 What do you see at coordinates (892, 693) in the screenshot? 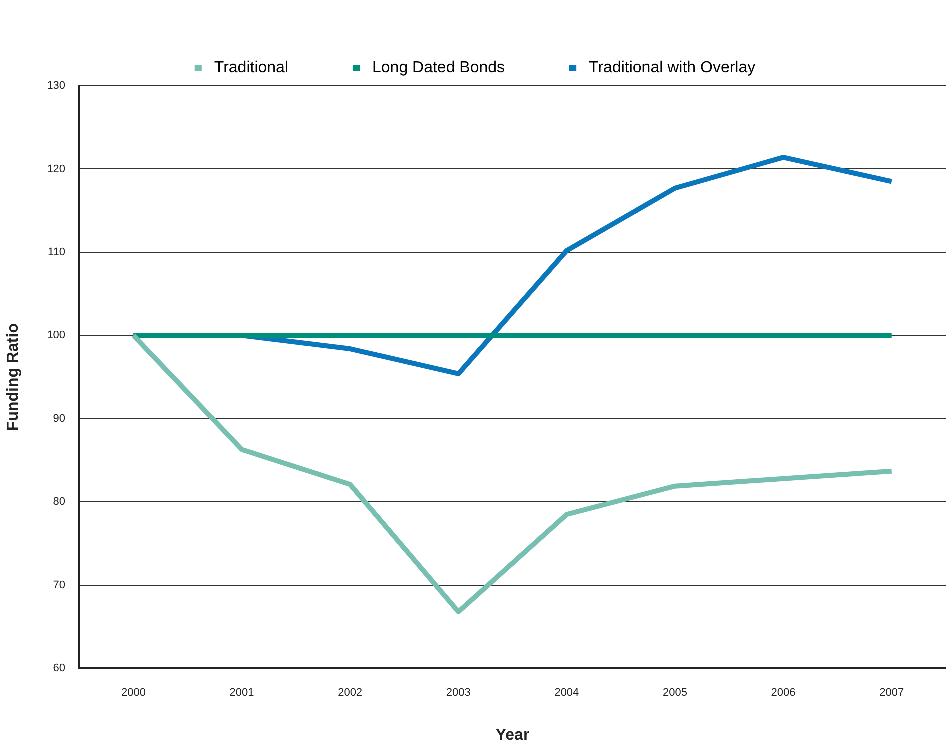
I see `x-tick-label: 2007` at bounding box center [892, 693].